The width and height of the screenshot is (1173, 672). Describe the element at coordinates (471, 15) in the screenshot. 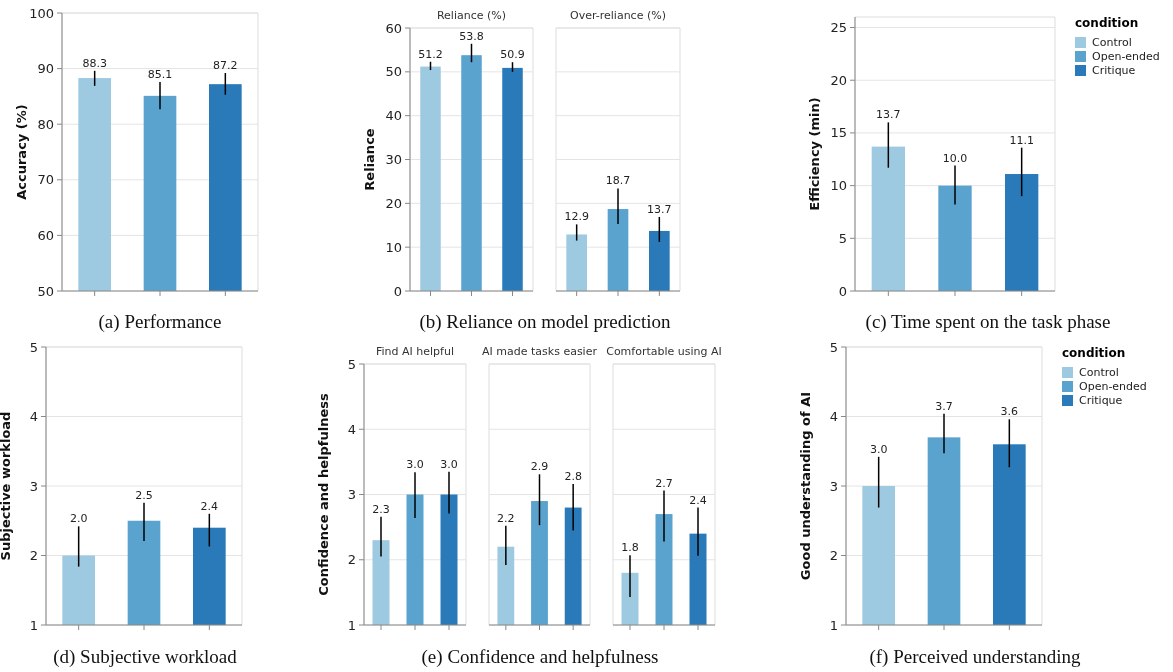

I see `x-tick-label: Reliance (%)` at that location.